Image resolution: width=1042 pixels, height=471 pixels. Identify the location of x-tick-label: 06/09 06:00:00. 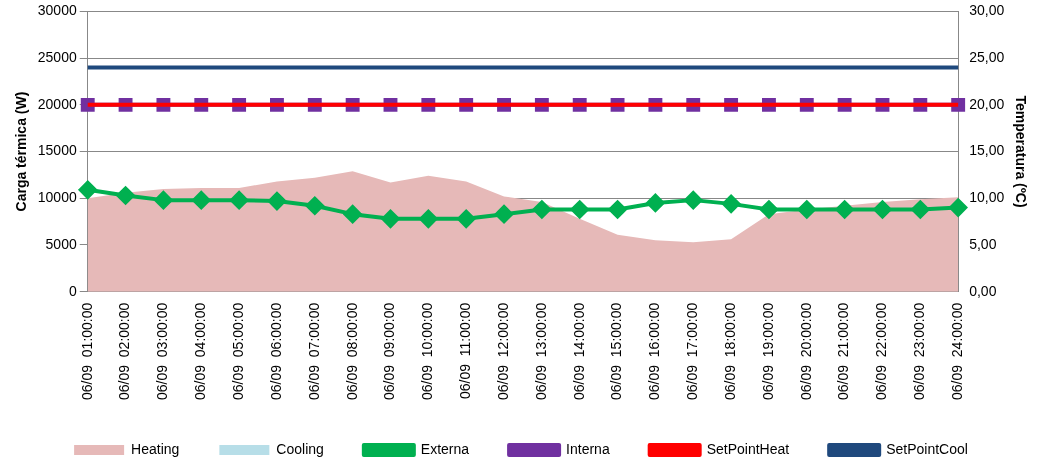
(275, 351).